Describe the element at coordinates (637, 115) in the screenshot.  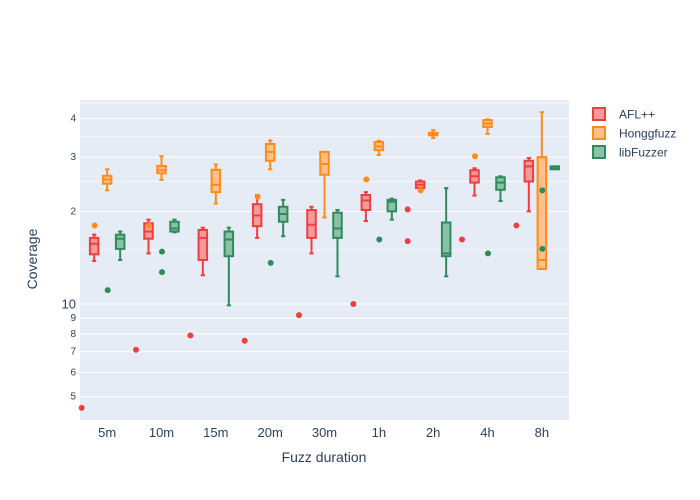
I see `legend-label: AFL++` at that location.